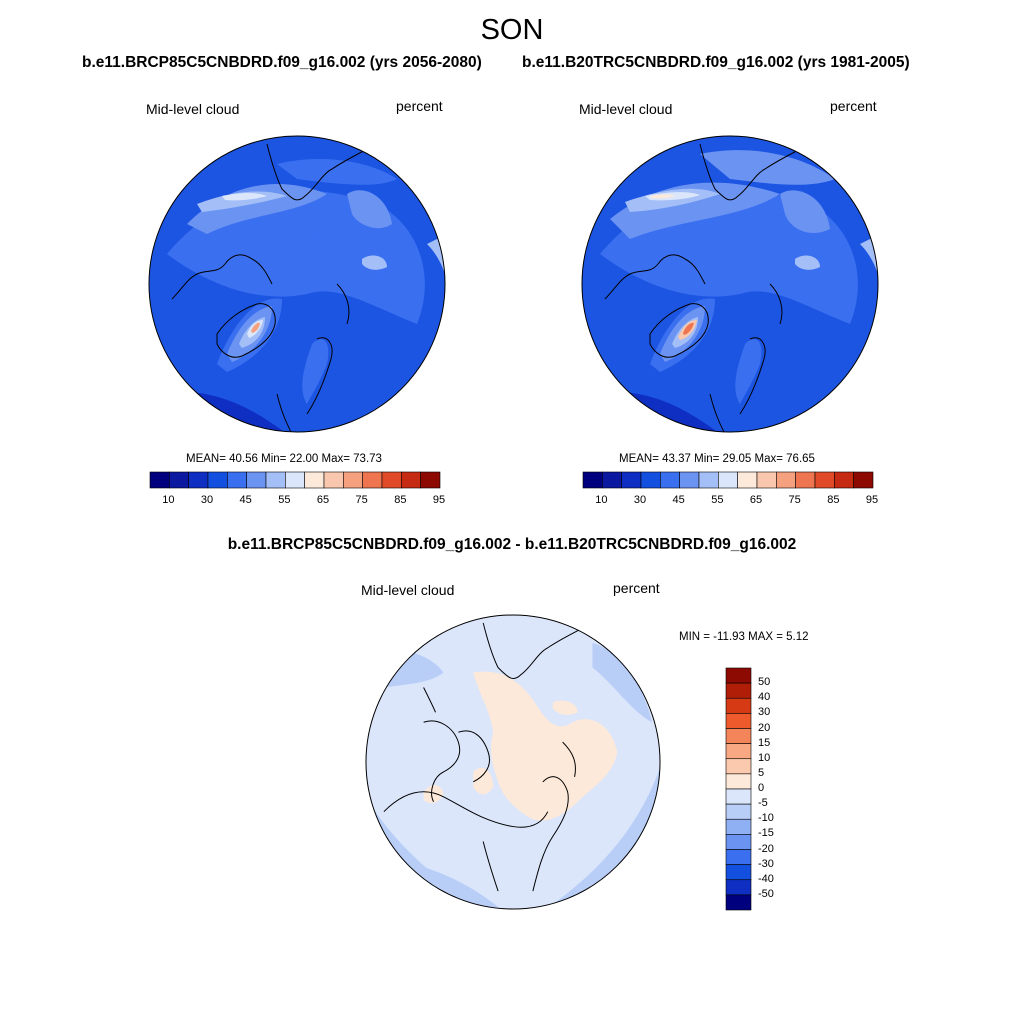 The image size is (1024, 1024). What do you see at coordinates (744, 637) in the screenshot?
I see `difference-stats: MIN = -11.93 MAX = 5.12` at bounding box center [744, 637].